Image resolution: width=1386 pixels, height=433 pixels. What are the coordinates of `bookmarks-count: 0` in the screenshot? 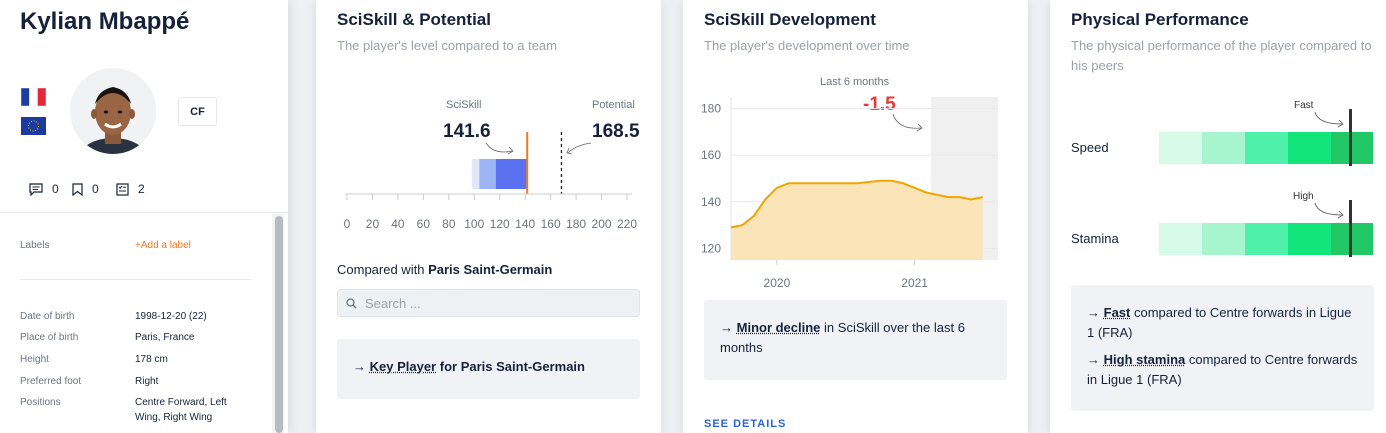 It's located at (95, 189).